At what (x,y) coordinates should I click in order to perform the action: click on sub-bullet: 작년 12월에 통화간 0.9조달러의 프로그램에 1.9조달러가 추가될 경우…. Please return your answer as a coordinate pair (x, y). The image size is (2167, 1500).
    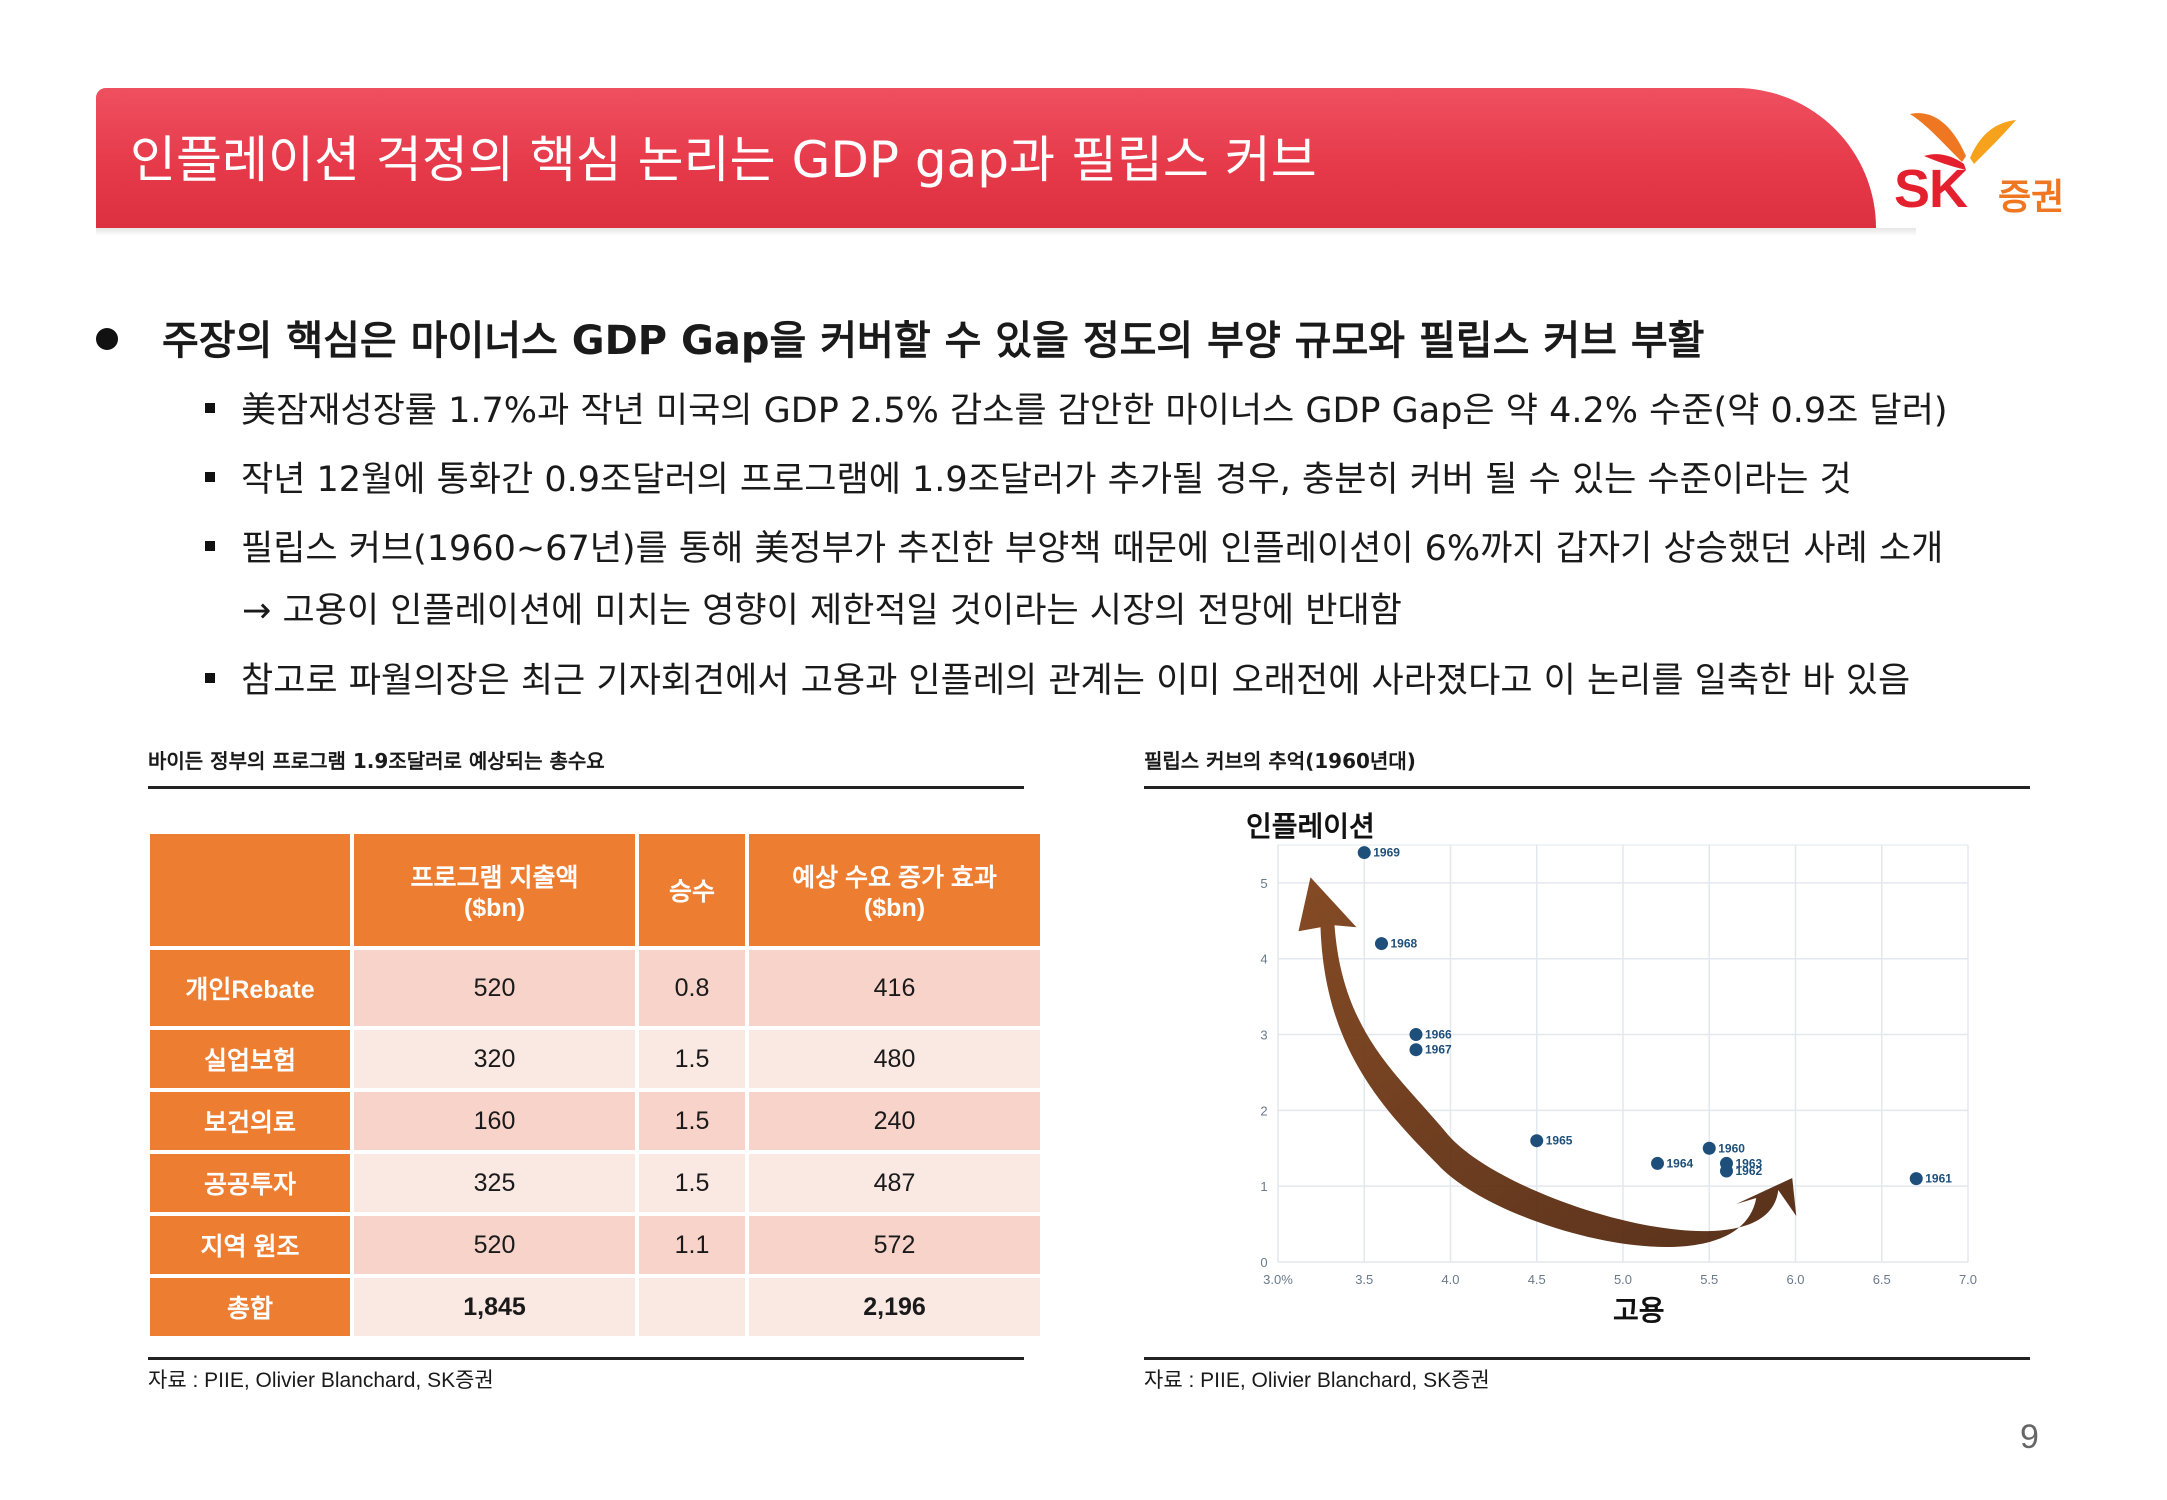
    Looking at the image, I should click on (1028, 476).